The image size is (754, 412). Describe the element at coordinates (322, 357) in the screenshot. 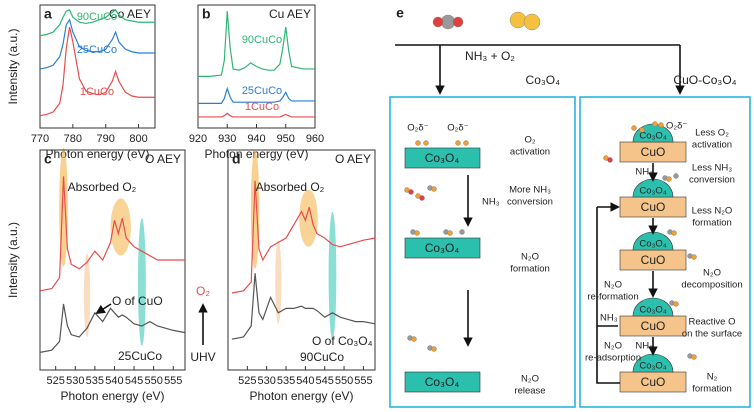

I see `annotation: 90CuCo` at that location.